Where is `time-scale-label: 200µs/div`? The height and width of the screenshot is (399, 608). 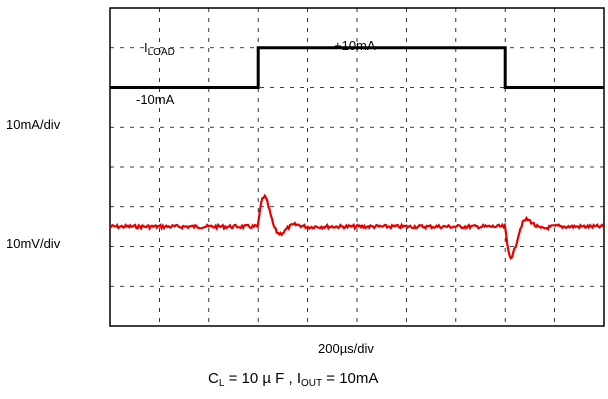 time-scale-label: 200µs/div is located at coordinates (346, 348).